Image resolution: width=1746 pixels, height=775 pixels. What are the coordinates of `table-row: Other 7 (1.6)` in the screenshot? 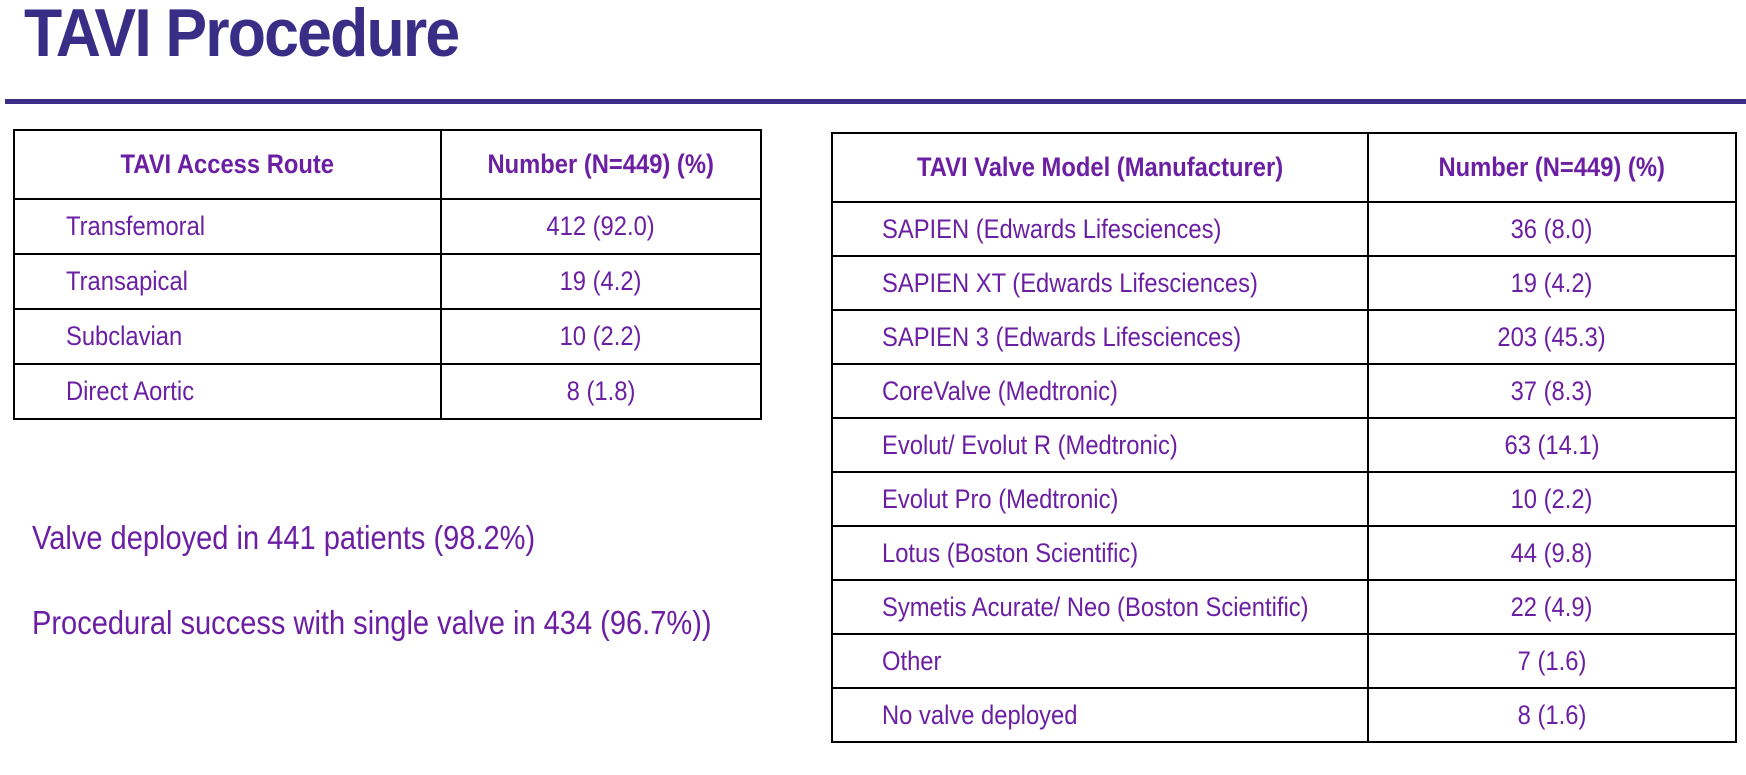 It's located at (1284, 661).